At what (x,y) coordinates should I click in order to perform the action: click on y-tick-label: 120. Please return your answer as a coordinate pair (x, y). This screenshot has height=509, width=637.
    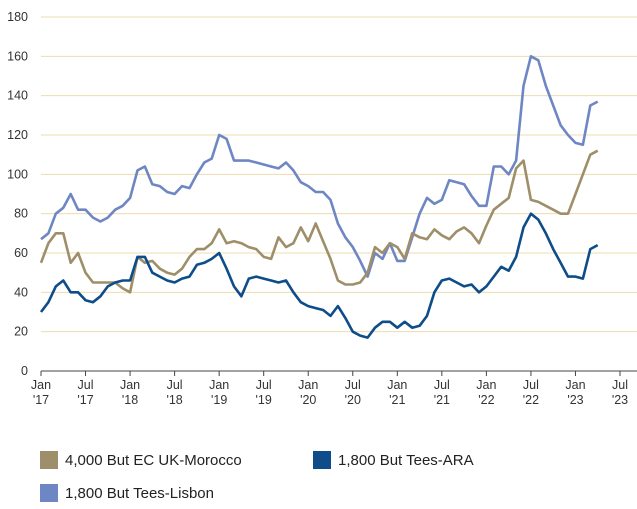
    Looking at the image, I should click on (17, 135).